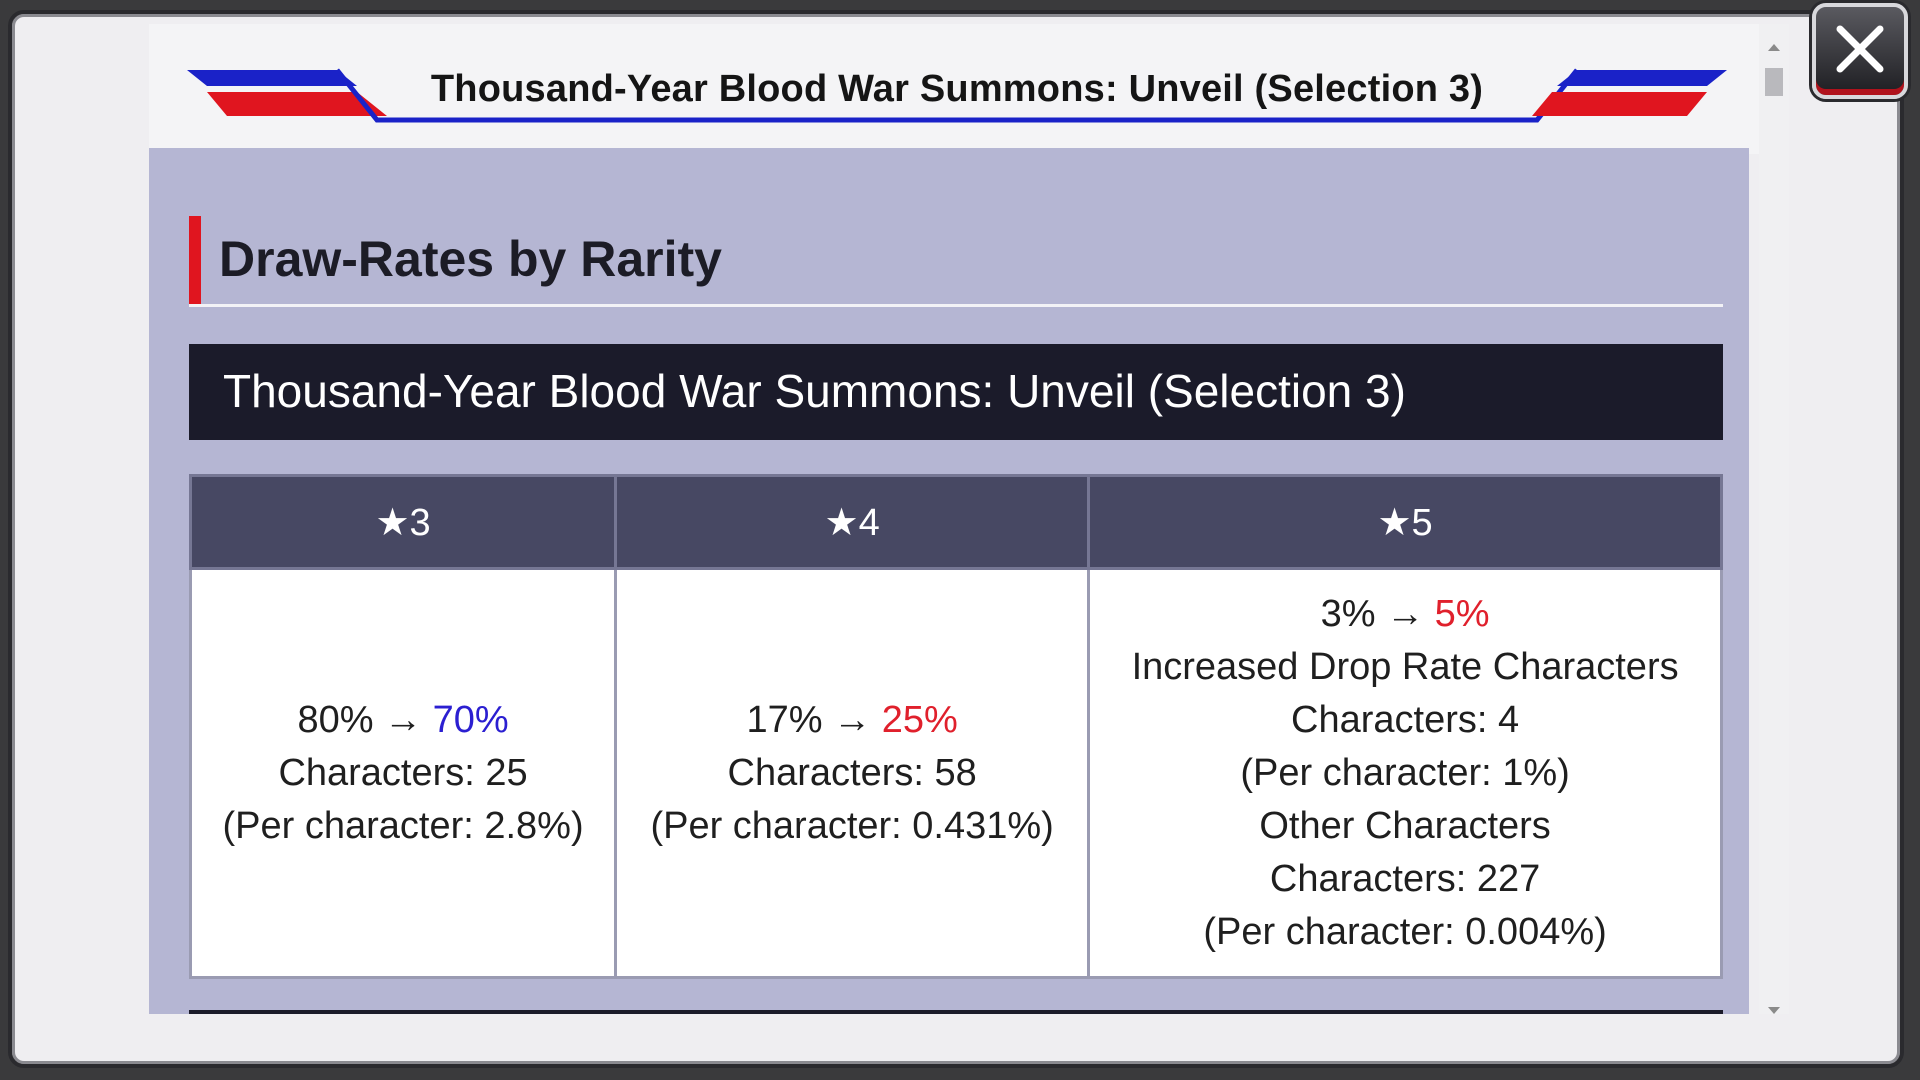 This screenshot has width=1920, height=1080. I want to click on character-count: Characters: 58, so click(852, 772).